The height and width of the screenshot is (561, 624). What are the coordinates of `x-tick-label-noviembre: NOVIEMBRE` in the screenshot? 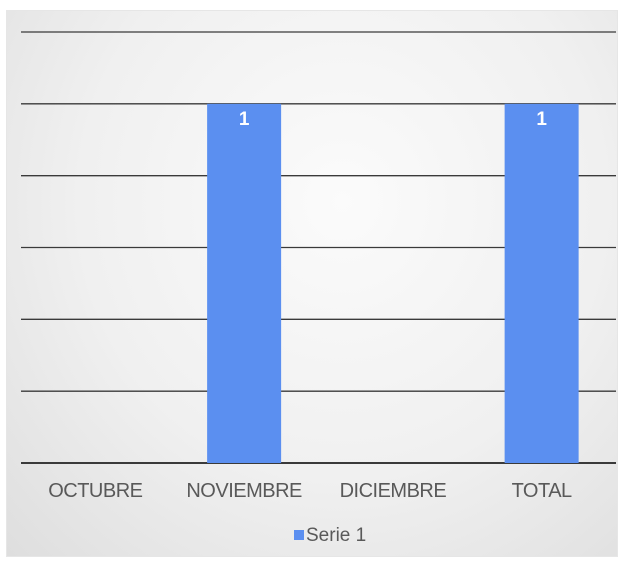 It's located at (244, 491).